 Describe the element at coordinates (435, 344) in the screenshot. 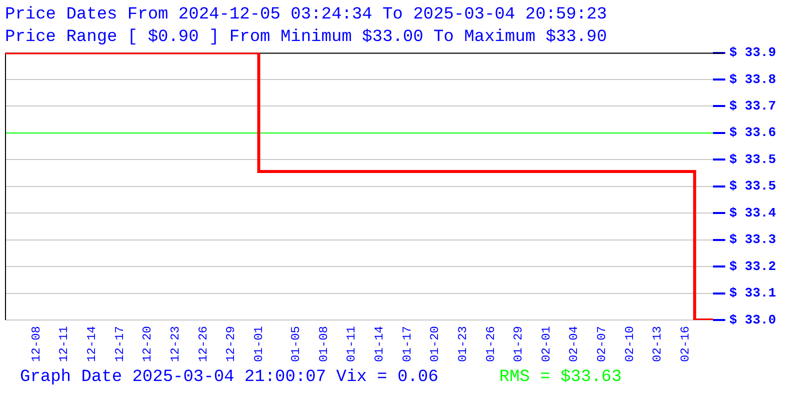

I see `x-tick-label: 01-20` at that location.